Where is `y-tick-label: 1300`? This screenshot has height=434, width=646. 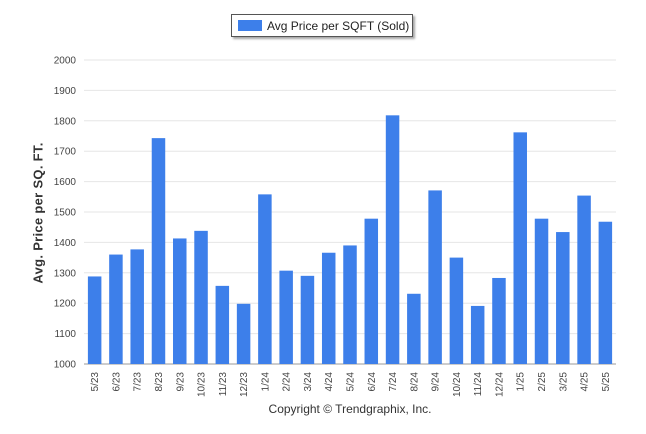 y-tick-label: 1300 is located at coordinates (65, 273).